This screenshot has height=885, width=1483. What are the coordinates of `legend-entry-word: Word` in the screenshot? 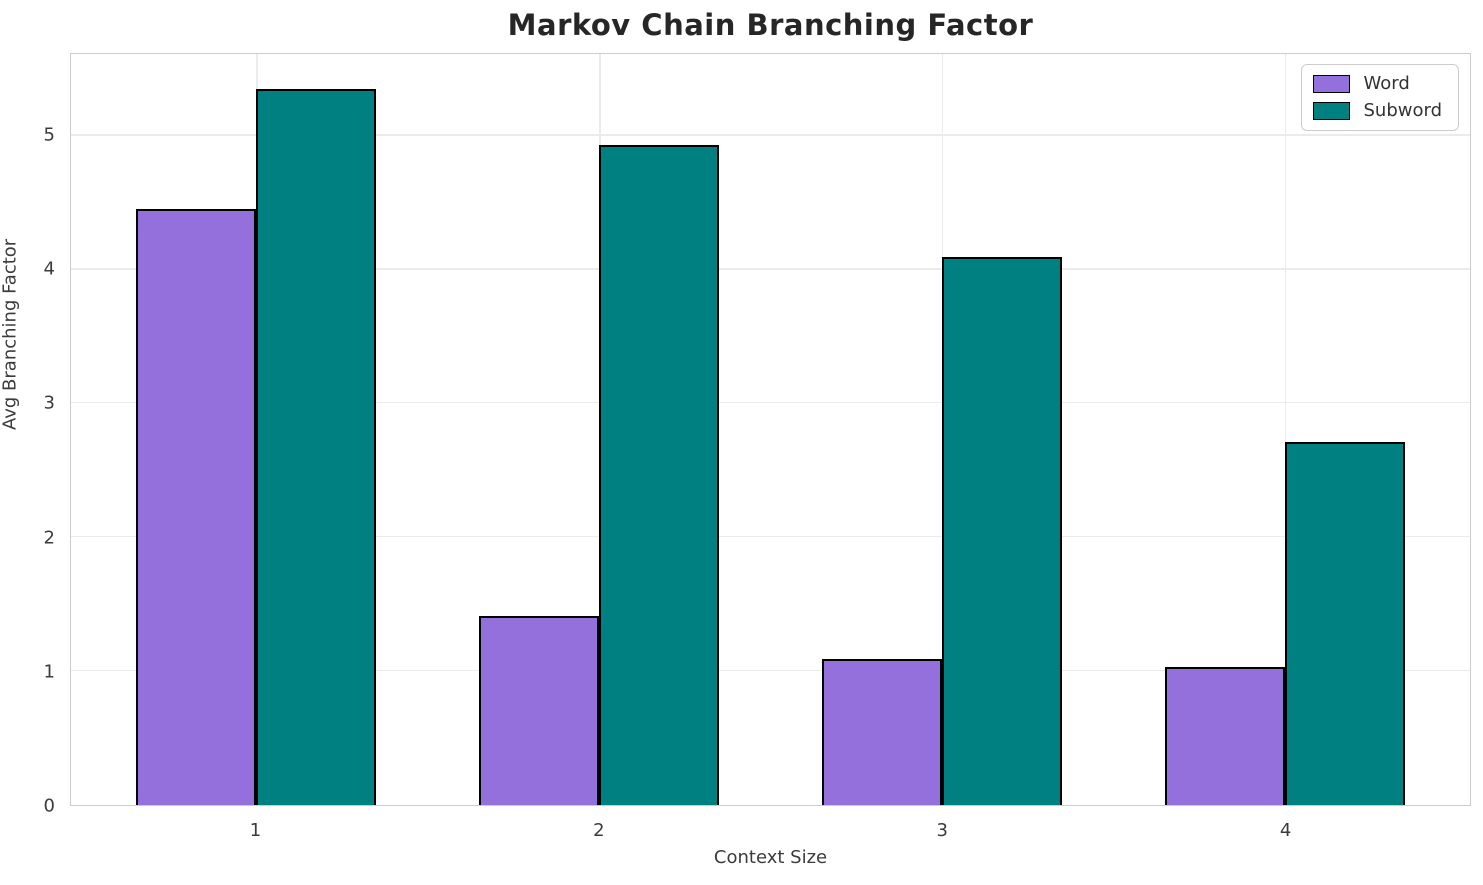 It's located at (1377, 84).